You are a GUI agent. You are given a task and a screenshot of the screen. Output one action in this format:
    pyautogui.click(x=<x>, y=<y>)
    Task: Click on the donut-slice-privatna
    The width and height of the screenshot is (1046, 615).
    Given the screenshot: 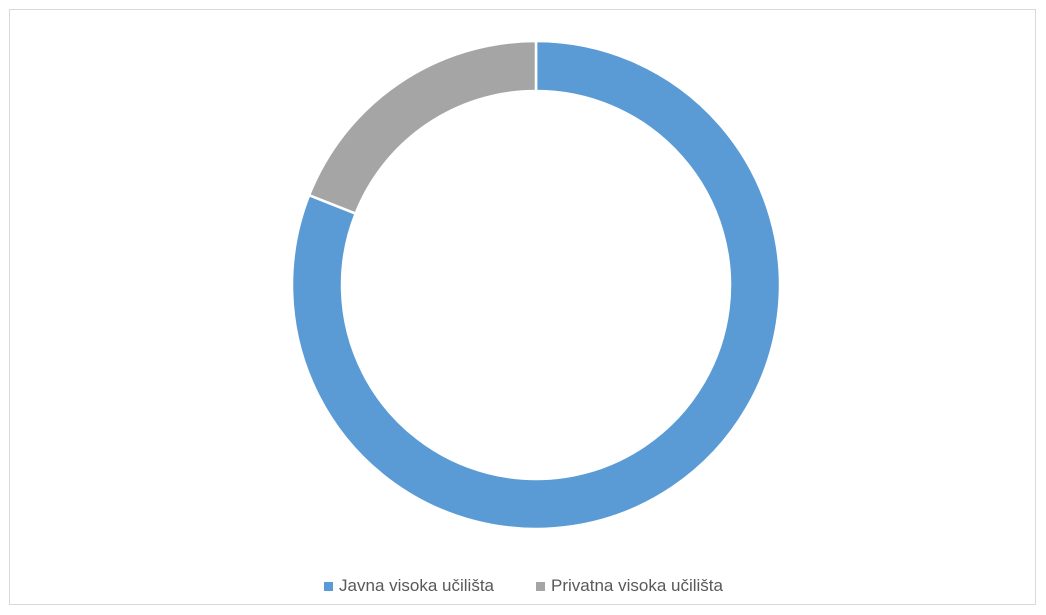 What is the action you would take?
    pyautogui.click(x=422, y=127)
    